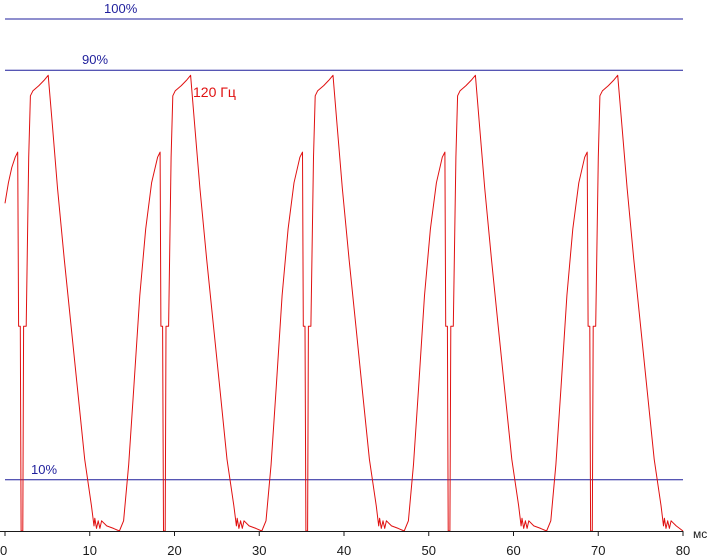 Image resolution: width=711 pixels, height=559 pixels. What do you see at coordinates (121, 8) in the screenshot?
I see `reference-label-100: 100%` at bounding box center [121, 8].